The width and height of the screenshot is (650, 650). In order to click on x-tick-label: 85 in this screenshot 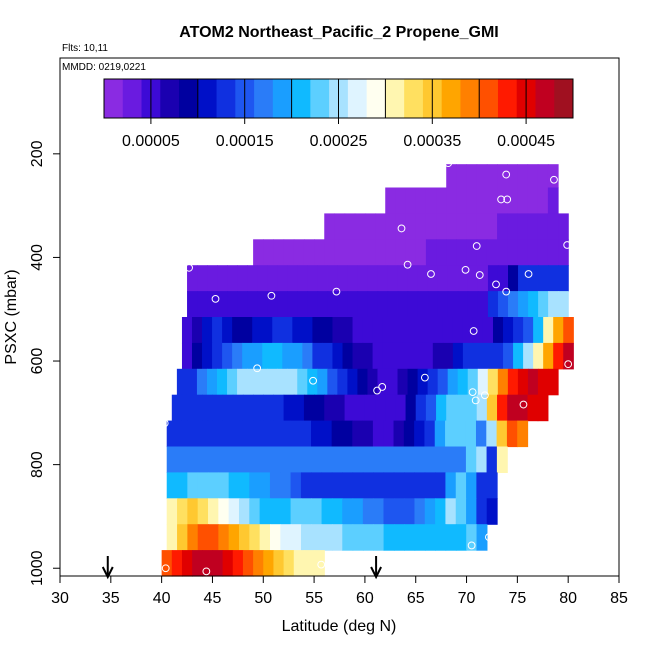, I will do `click(619, 598)`.